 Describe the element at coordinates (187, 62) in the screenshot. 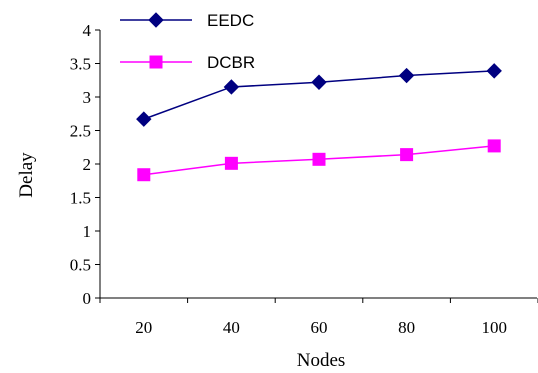

I see `legend-item-dcbr: DCBR` at that location.